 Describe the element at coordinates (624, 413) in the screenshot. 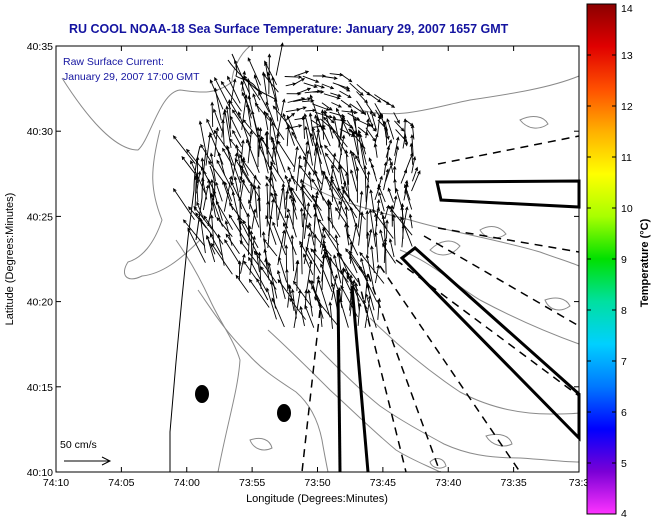

I see `colorbar-tick-label: 6` at that location.